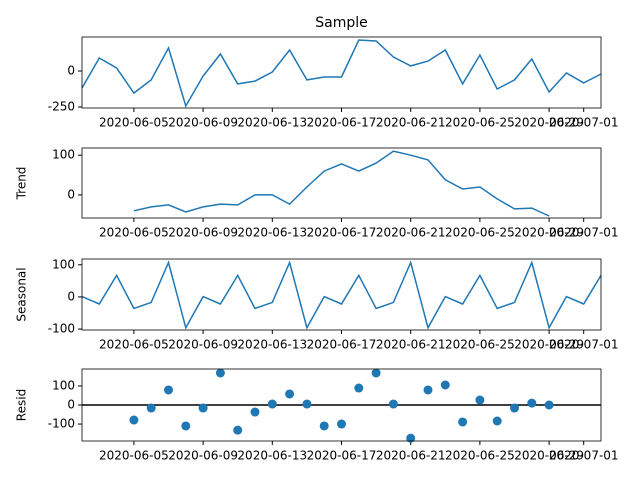 Image resolution: width=640 pixels, height=480 pixels. Describe the element at coordinates (341, 23) in the screenshot. I see `chart-title: Sample` at that location.